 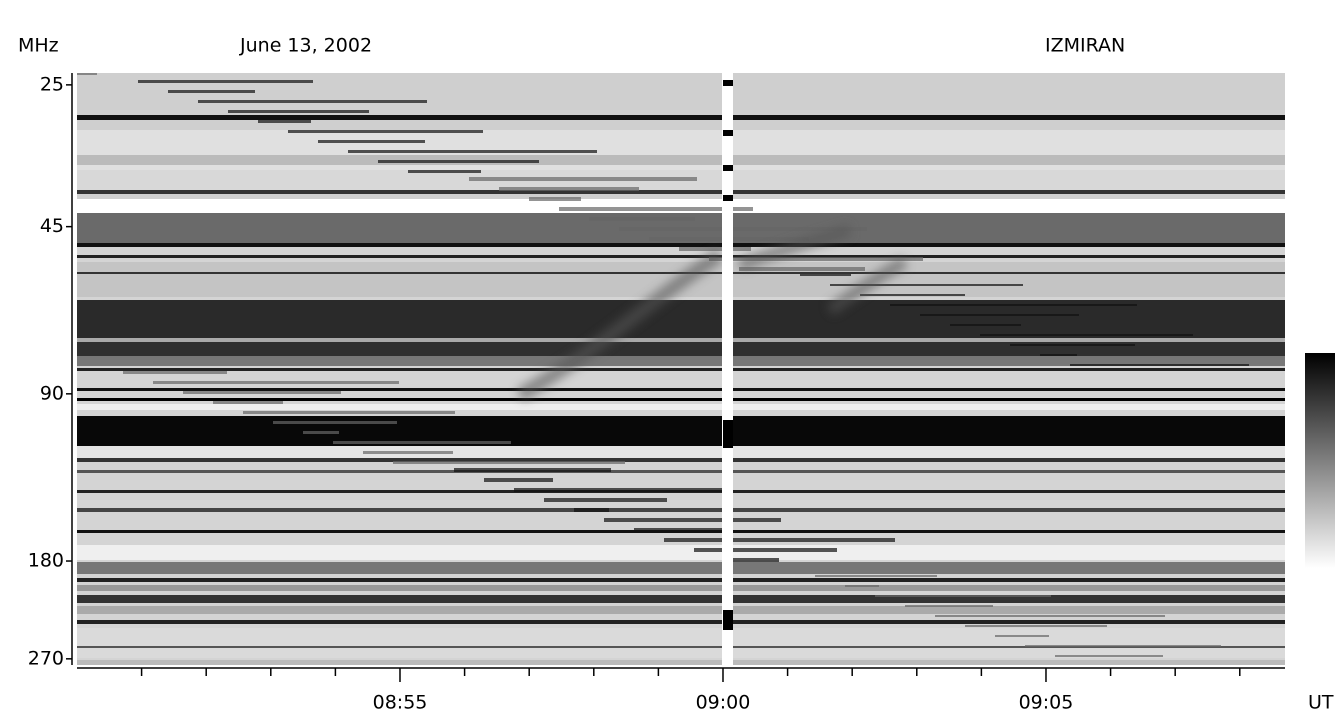 What do you see at coordinates (38, 46) in the screenshot?
I see `y-axis-label: MHz` at bounding box center [38, 46].